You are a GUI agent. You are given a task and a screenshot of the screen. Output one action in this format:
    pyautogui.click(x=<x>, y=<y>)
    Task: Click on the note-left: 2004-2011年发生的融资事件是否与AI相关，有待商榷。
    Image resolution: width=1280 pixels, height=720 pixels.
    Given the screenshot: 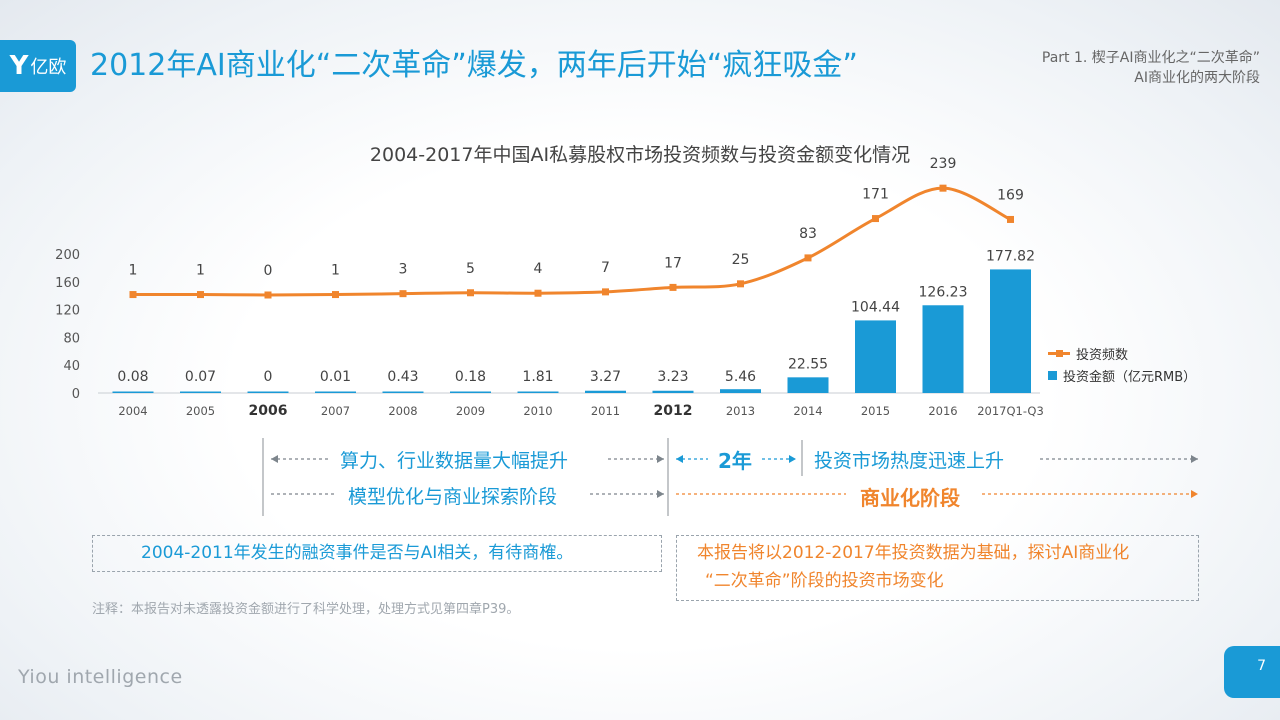 What is the action you would take?
    pyautogui.click(x=377, y=553)
    